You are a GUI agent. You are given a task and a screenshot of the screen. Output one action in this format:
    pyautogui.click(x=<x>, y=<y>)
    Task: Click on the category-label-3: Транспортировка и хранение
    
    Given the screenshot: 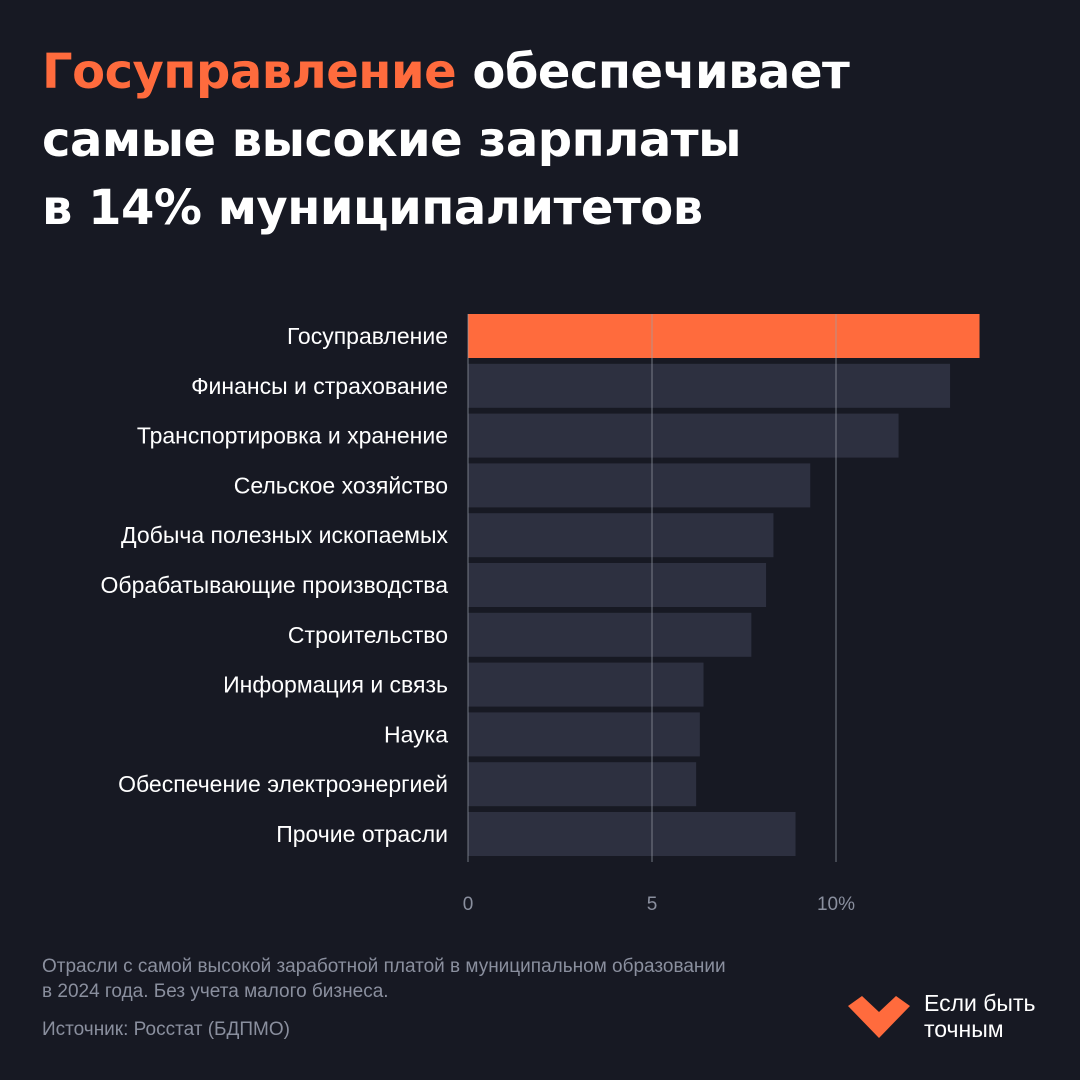 What is the action you would take?
    pyautogui.click(x=292, y=436)
    